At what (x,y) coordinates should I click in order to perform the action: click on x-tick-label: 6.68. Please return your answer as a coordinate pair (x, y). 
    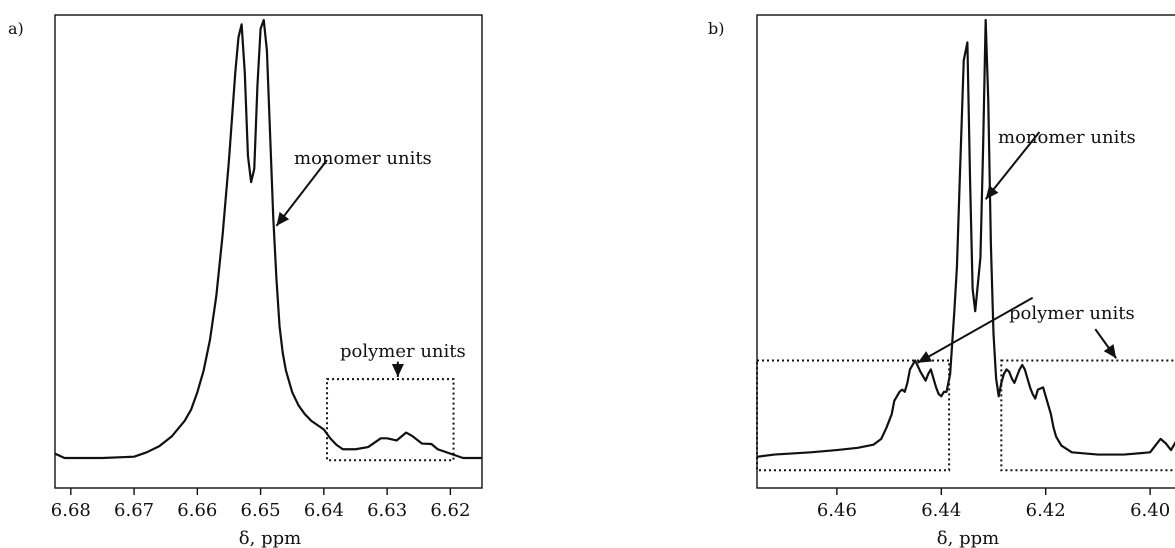
    Looking at the image, I should click on (71, 510).